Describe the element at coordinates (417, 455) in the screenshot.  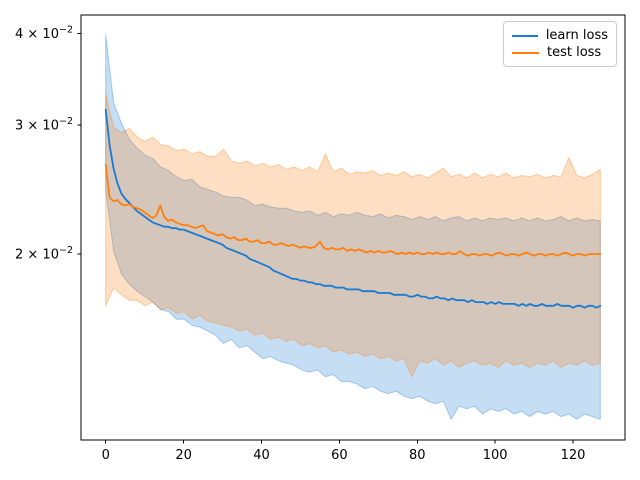
I see `x-tick-label: 80` at that location.